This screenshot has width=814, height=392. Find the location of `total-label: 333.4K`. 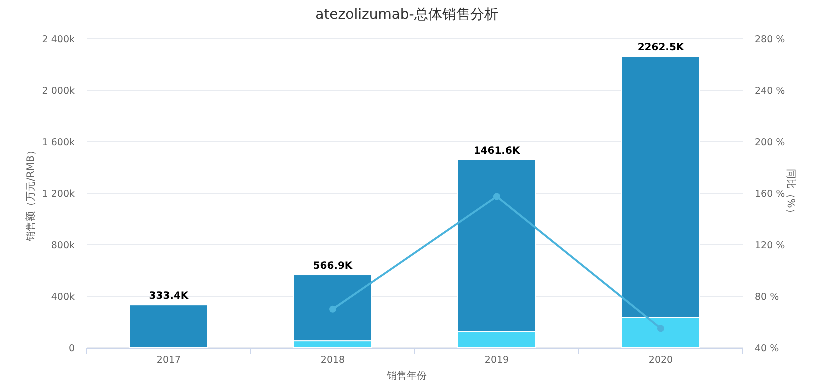

total-label: 333.4K is located at coordinates (169, 296).